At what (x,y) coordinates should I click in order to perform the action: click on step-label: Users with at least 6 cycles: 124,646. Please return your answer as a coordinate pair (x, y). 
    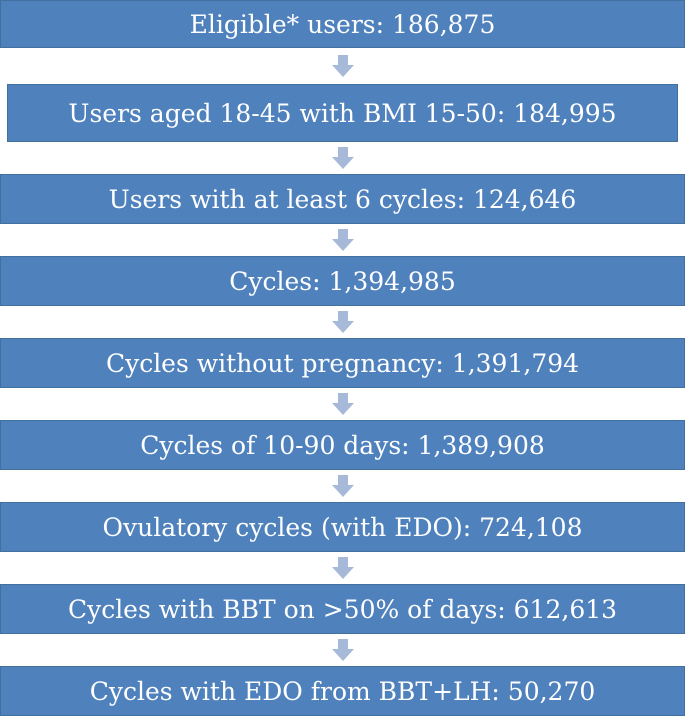
    Looking at the image, I should click on (342, 199).